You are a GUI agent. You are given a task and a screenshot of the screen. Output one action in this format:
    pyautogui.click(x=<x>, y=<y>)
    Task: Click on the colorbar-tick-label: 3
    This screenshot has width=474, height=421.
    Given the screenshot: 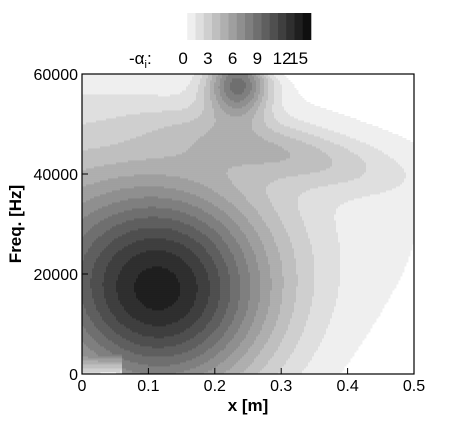 What is the action you would take?
    pyautogui.click(x=207, y=58)
    